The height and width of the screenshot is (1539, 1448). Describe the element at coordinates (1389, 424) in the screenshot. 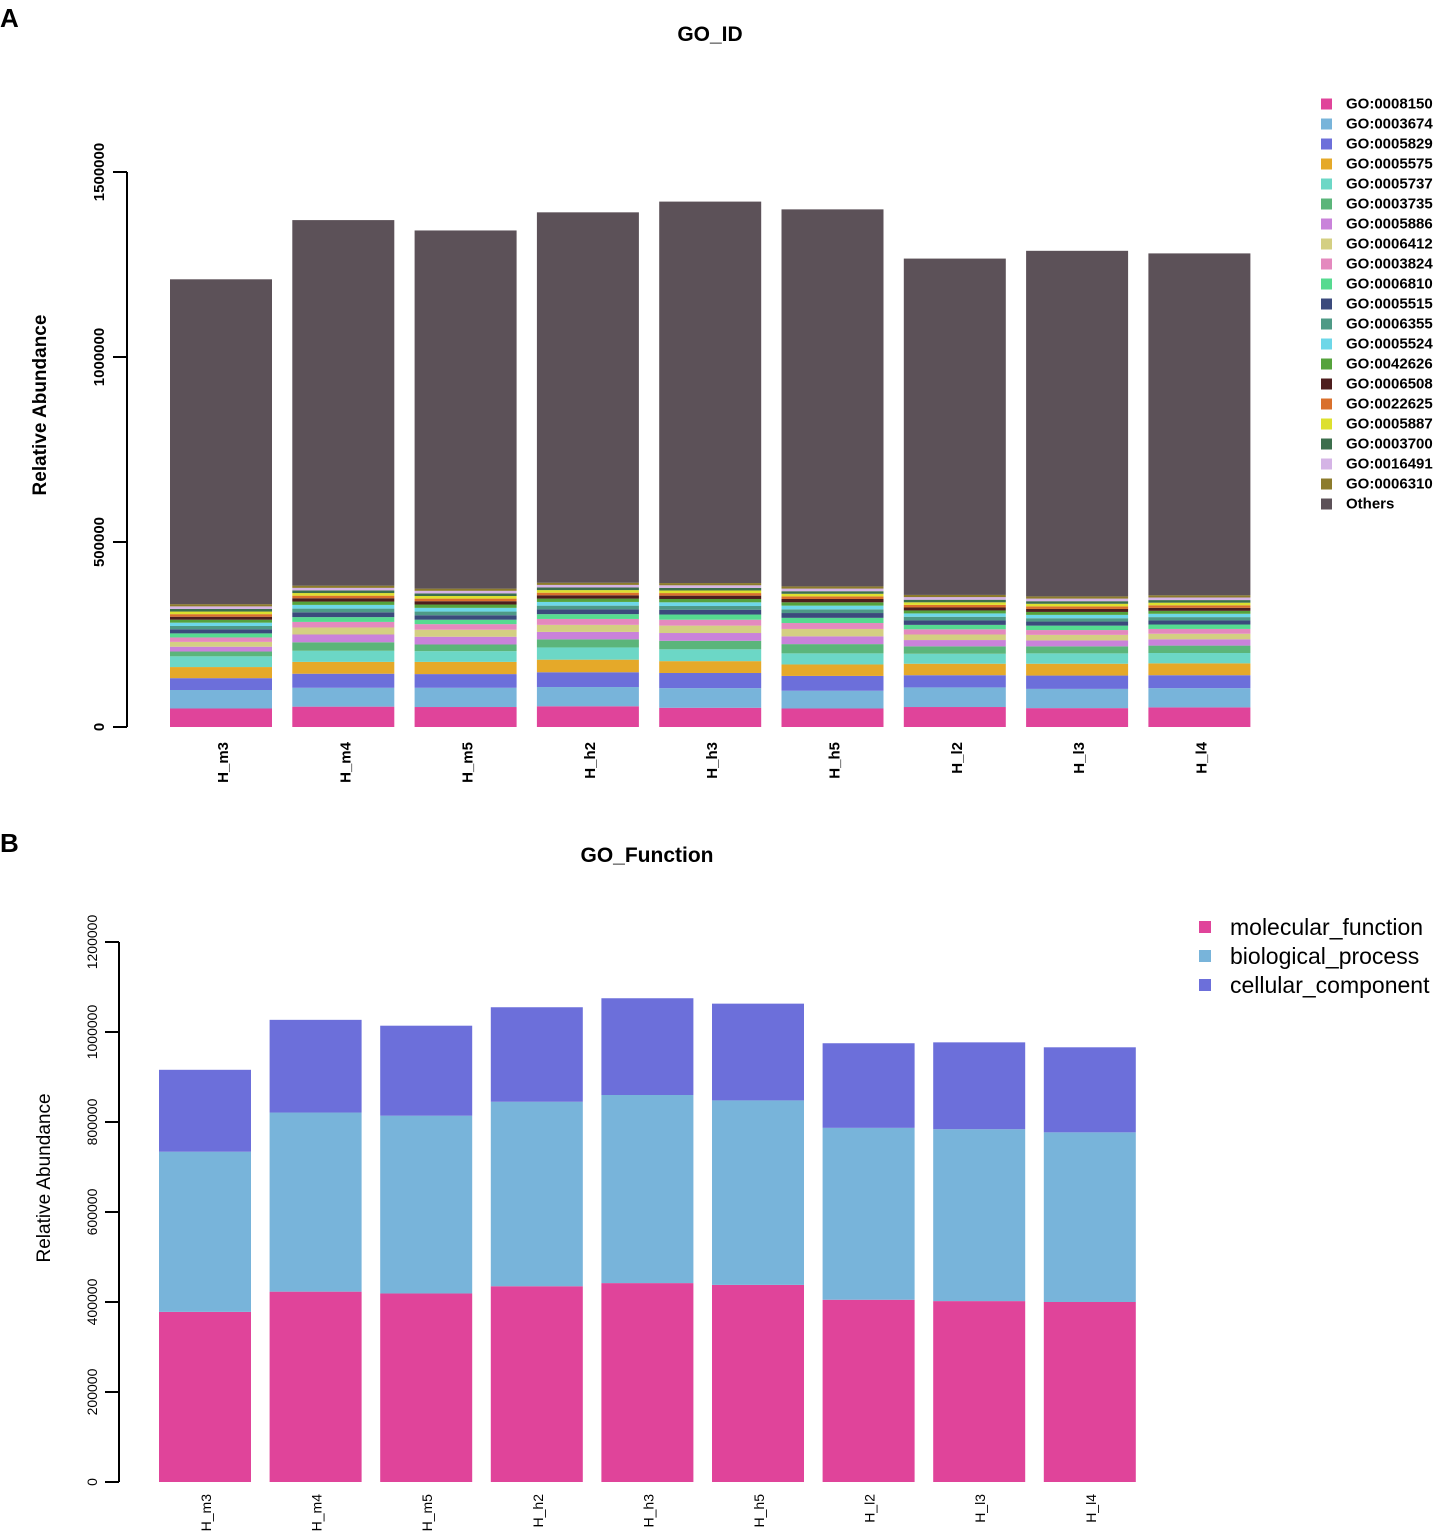

I see `chart-a-legend-label: GO:0005887` at that location.